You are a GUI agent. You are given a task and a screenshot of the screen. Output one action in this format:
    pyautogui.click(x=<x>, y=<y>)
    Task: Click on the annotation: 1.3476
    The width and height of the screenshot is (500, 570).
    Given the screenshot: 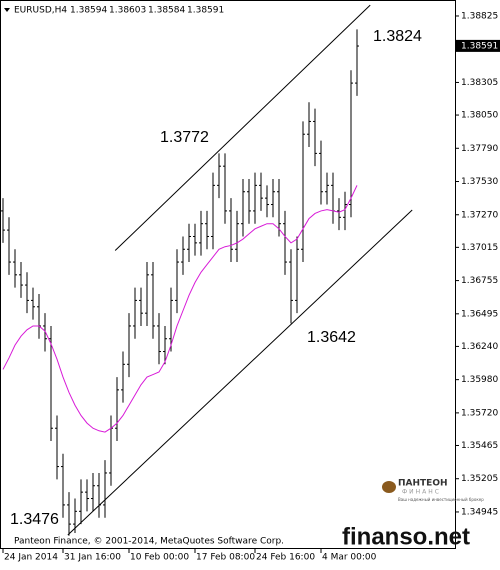 What is the action you would take?
    pyautogui.click(x=34, y=519)
    